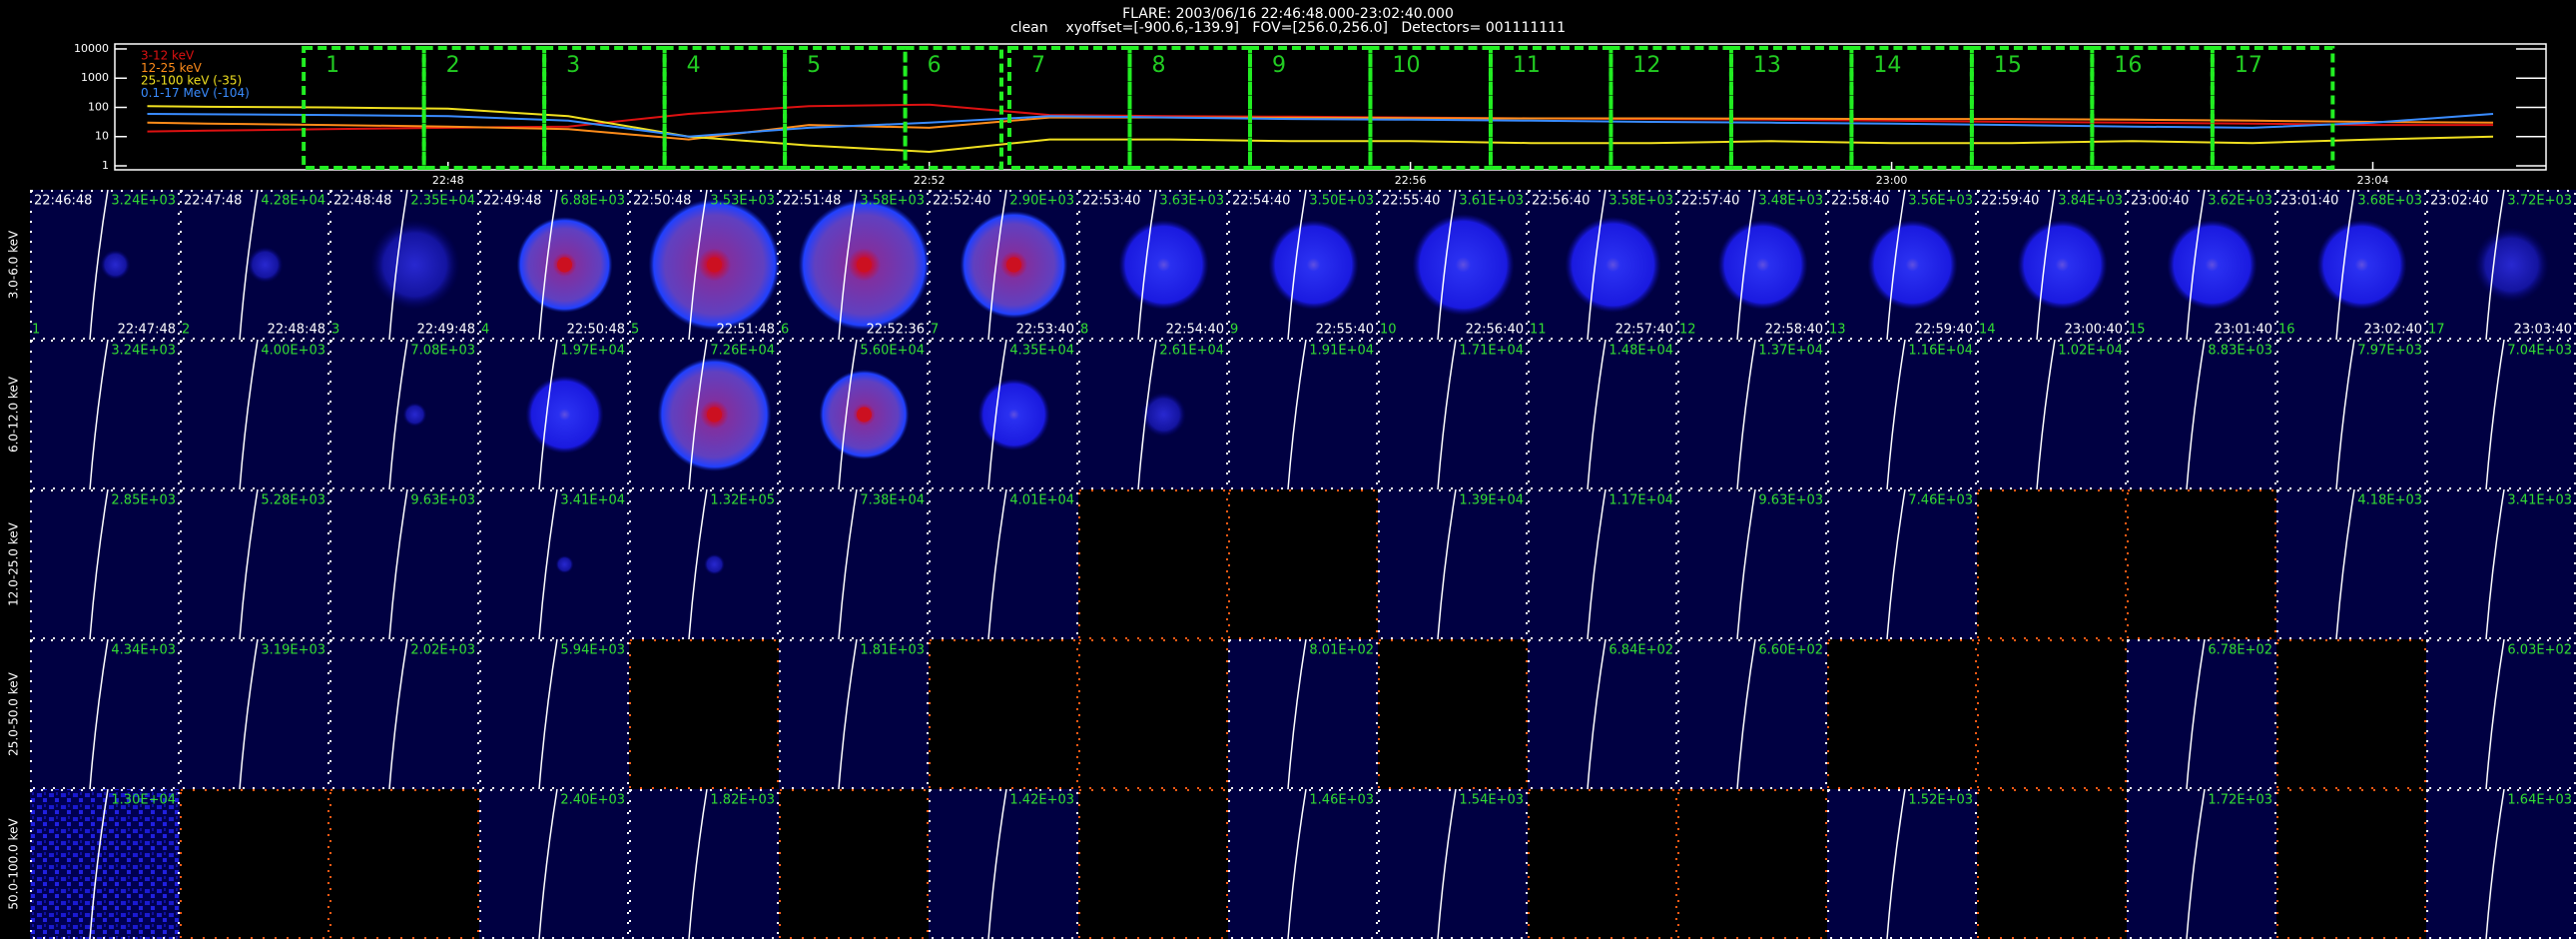 Image resolution: width=2576 pixels, height=939 pixels. What do you see at coordinates (2351, 414) in the screenshot?
I see `image-cell: 7.97E+03` at bounding box center [2351, 414].